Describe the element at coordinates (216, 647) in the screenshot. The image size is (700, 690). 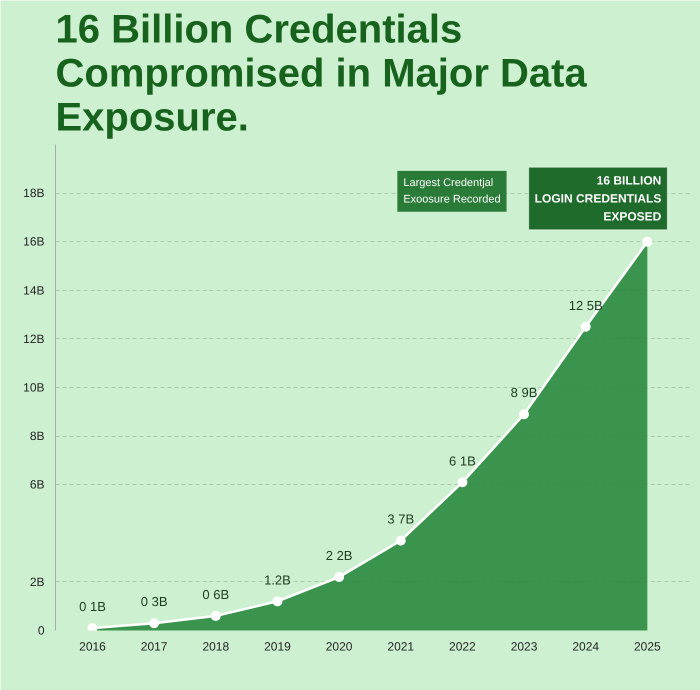
I see `x-tick-label: 2018` at that location.